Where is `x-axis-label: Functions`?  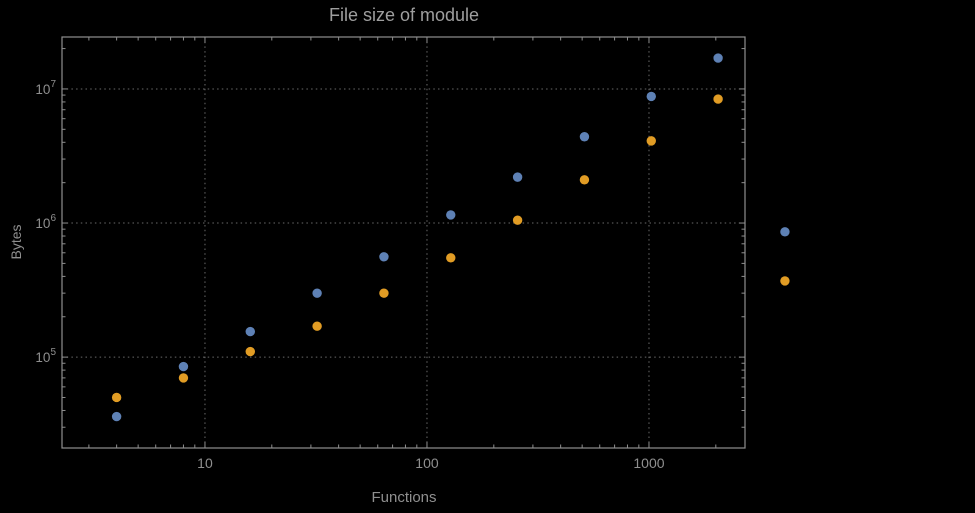 x-axis-label: Functions is located at coordinates (404, 497).